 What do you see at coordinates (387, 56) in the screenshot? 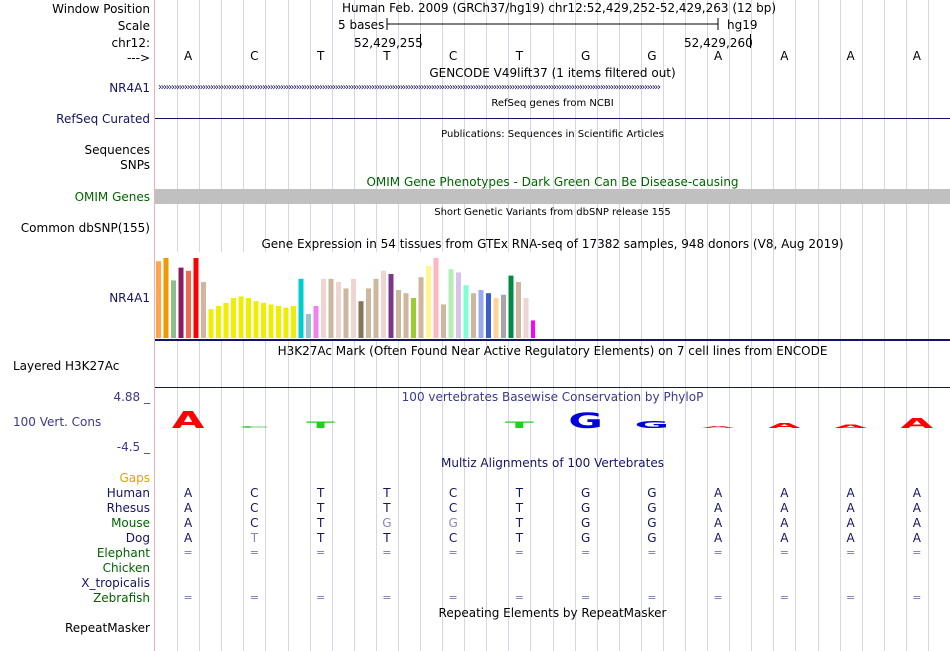
I see `sequence-base: T` at bounding box center [387, 56].